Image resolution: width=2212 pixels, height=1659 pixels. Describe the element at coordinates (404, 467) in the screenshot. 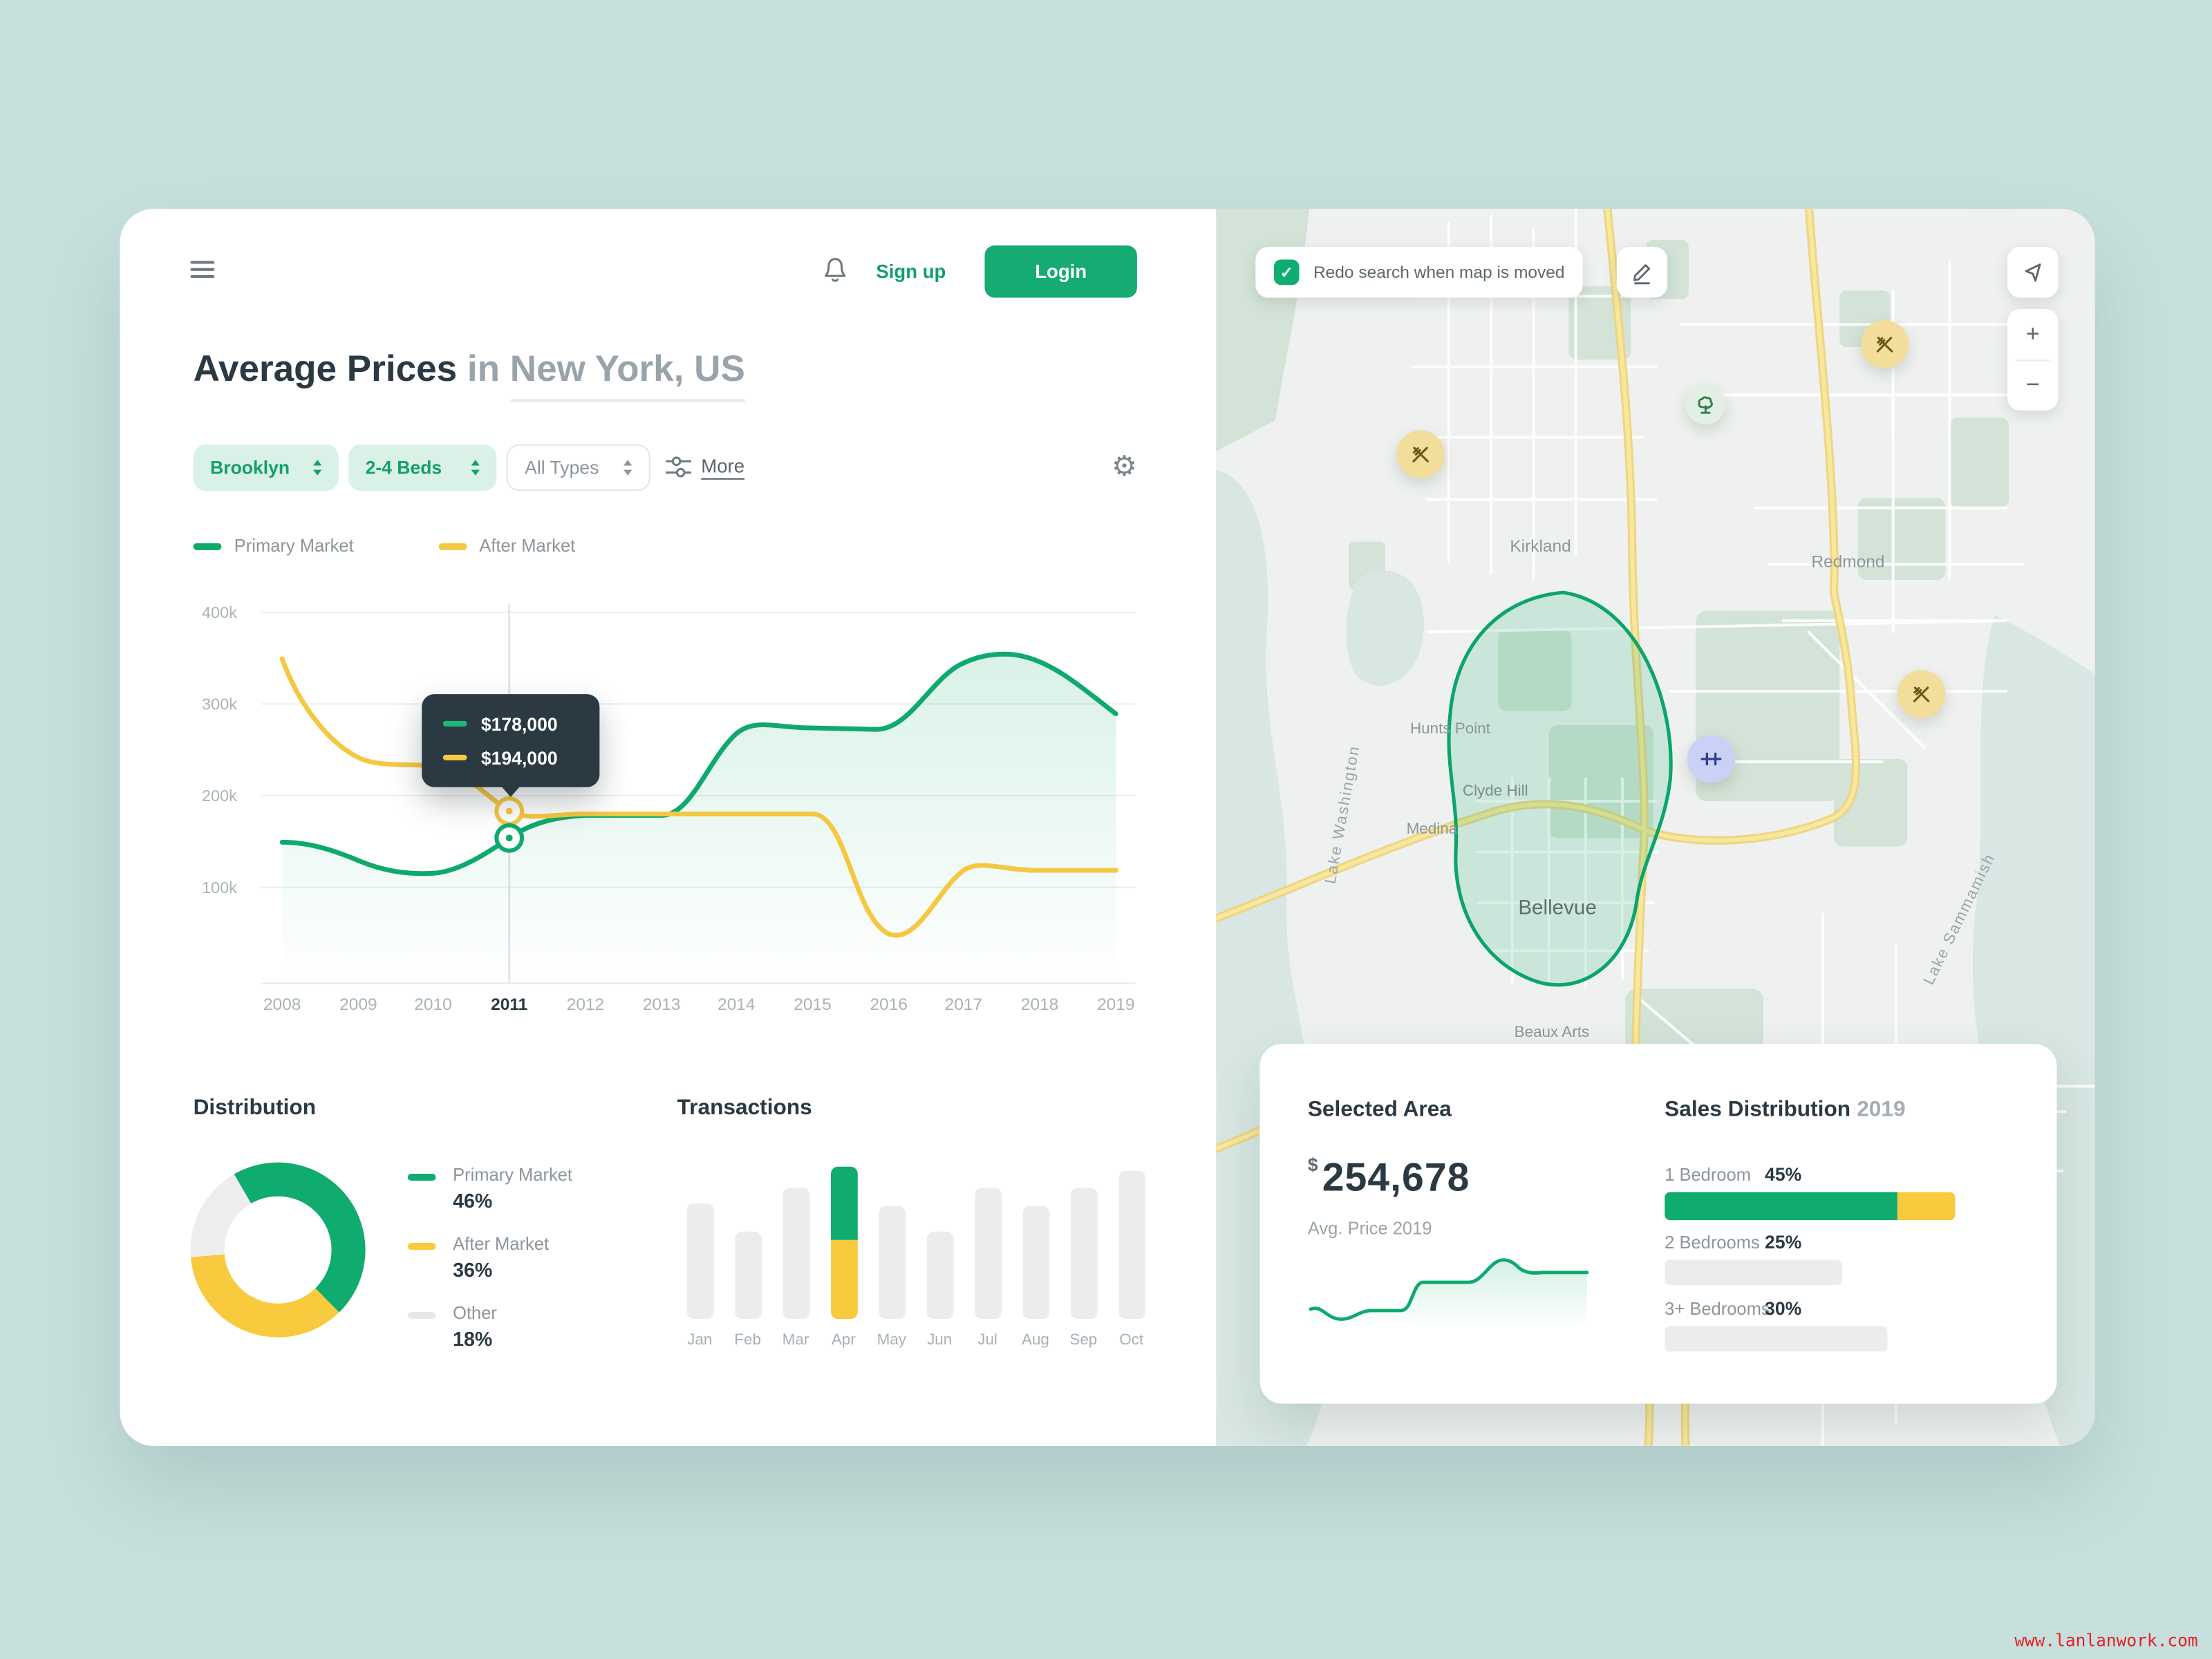

I see `filter-beds-value: 2-4 Beds` at that location.